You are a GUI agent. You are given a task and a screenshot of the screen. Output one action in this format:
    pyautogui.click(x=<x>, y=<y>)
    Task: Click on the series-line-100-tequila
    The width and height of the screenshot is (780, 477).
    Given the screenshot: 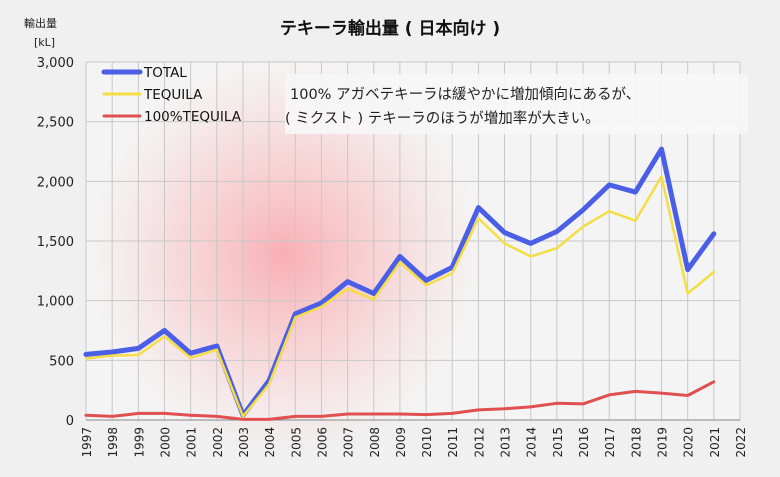 What is the action you would take?
    pyautogui.click(x=400, y=400)
    